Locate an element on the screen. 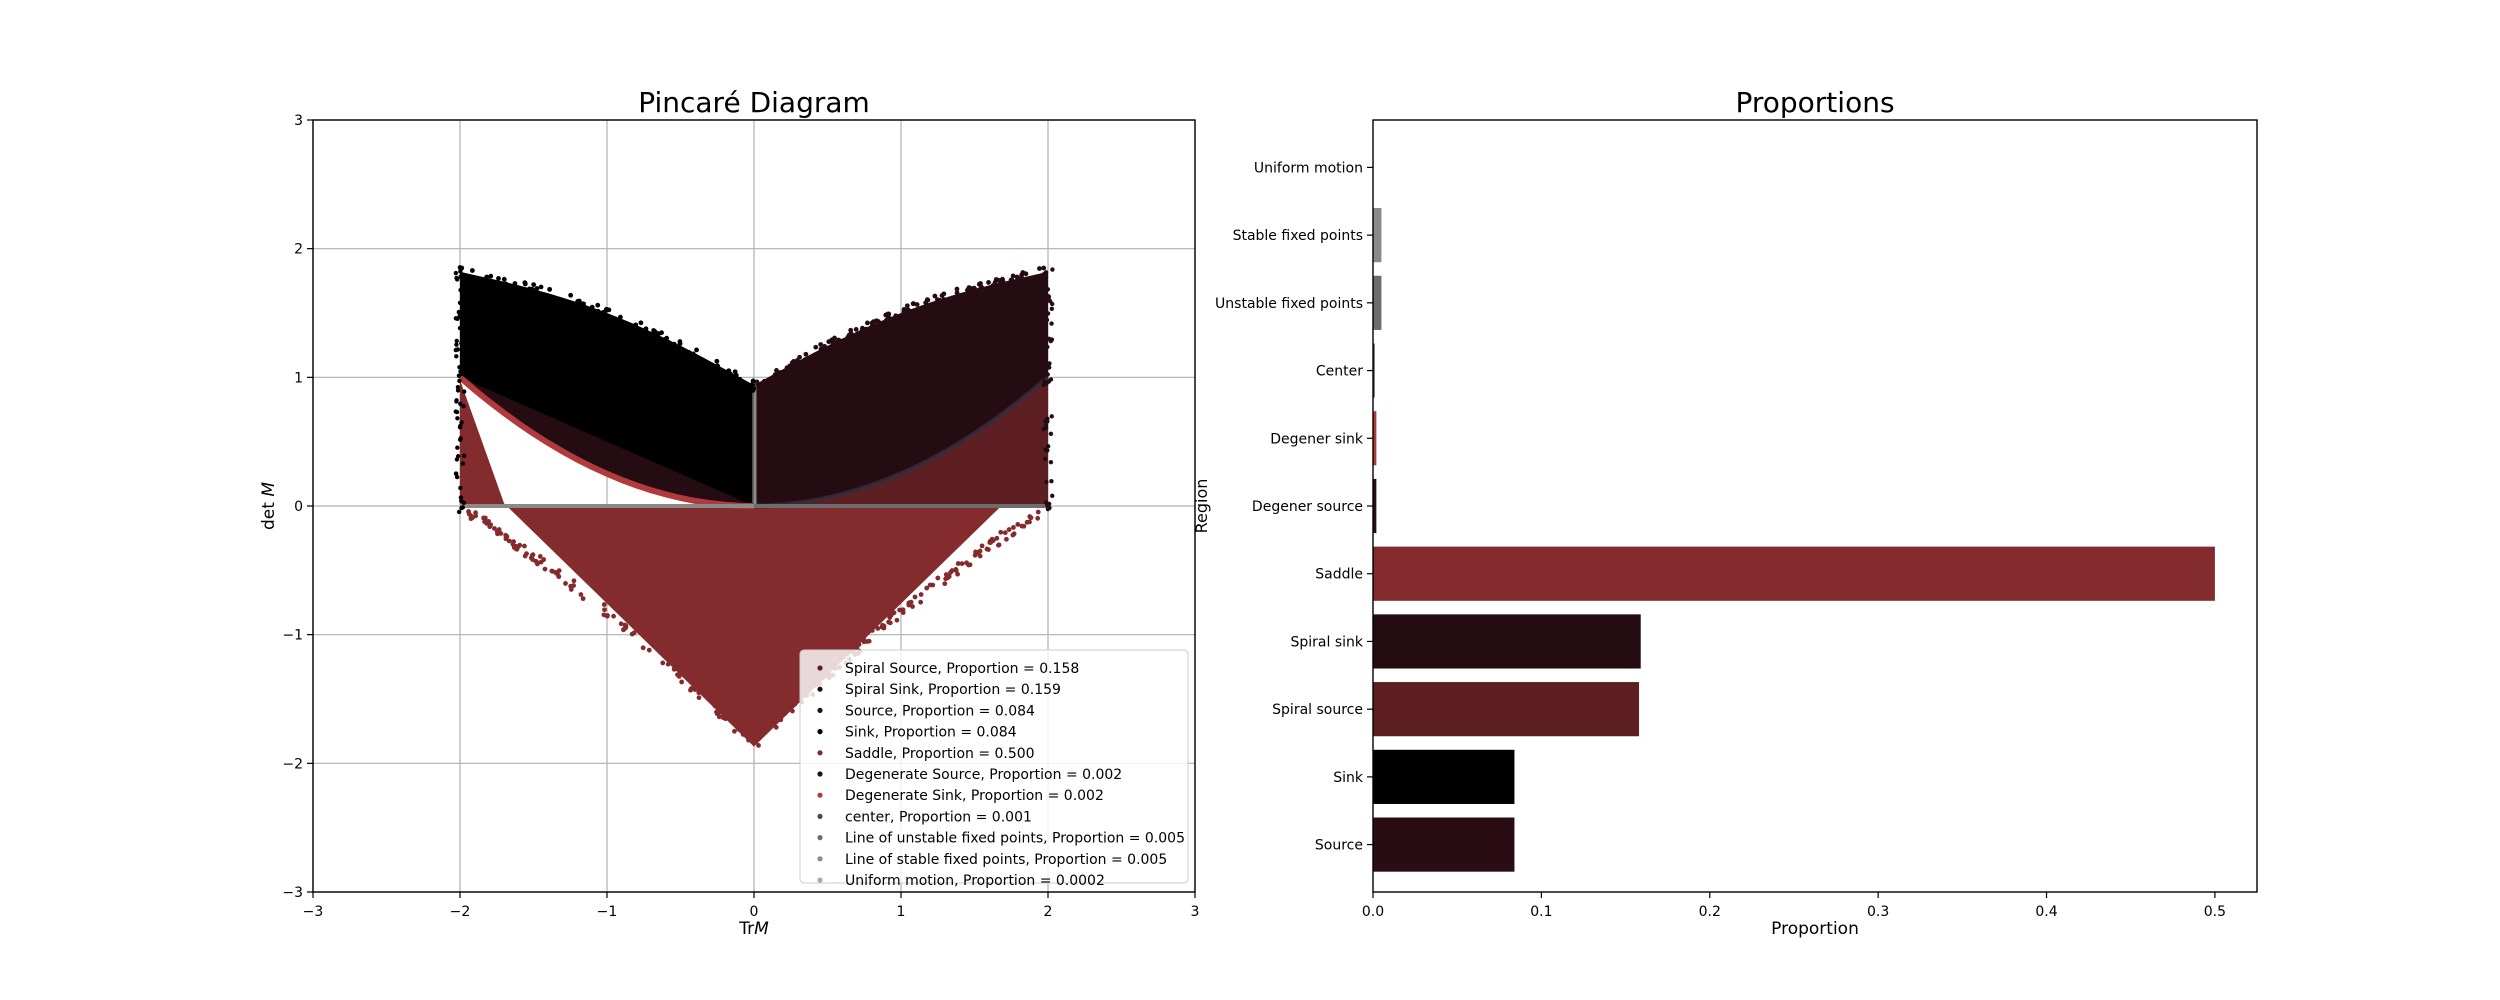 The width and height of the screenshot is (2500, 1000). category-label: Uniform motion is located at coordinates (1308, 168).